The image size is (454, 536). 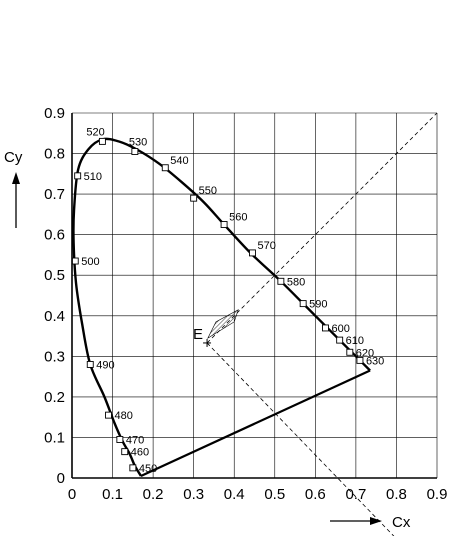 I want to click on wavelength-label: 520, so click(x=95, y=132).